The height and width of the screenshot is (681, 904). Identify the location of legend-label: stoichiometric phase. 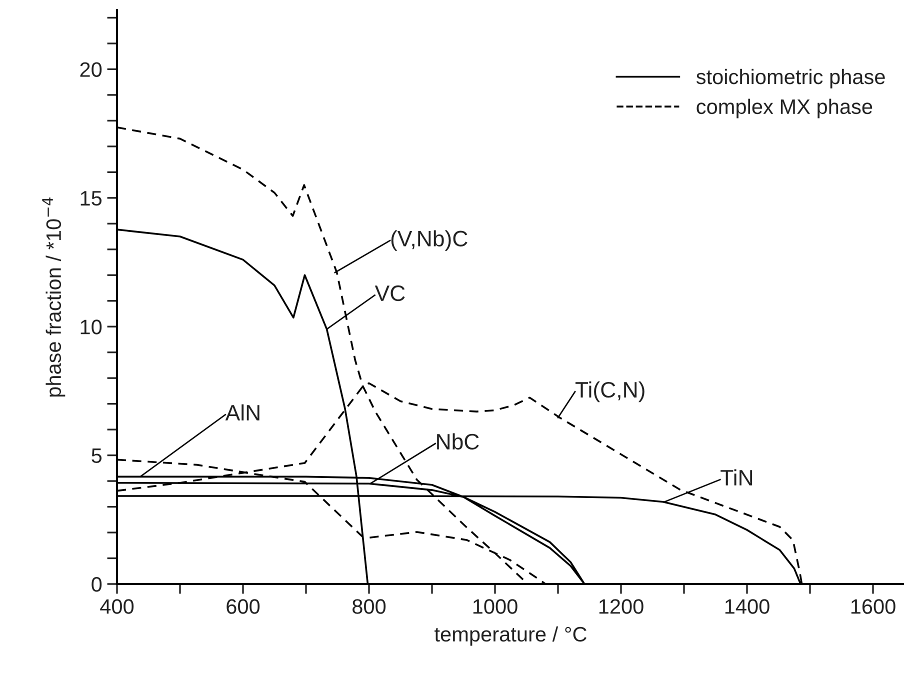
(790, 78).